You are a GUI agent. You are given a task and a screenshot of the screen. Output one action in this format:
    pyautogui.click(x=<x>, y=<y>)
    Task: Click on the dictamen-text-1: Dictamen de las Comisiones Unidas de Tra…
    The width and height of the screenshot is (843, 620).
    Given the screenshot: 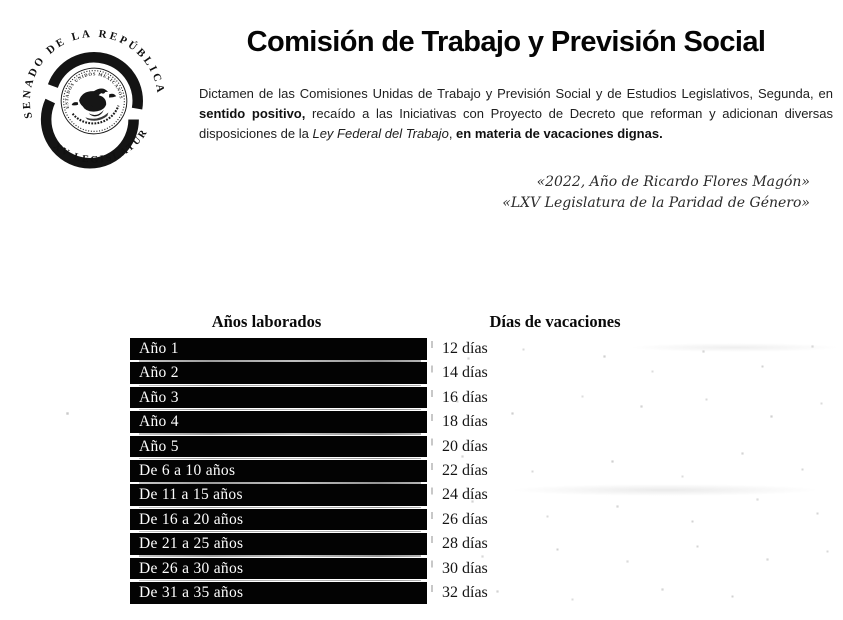 What is the action you would take?
    pyautogui.click(x=516, y=93)
    